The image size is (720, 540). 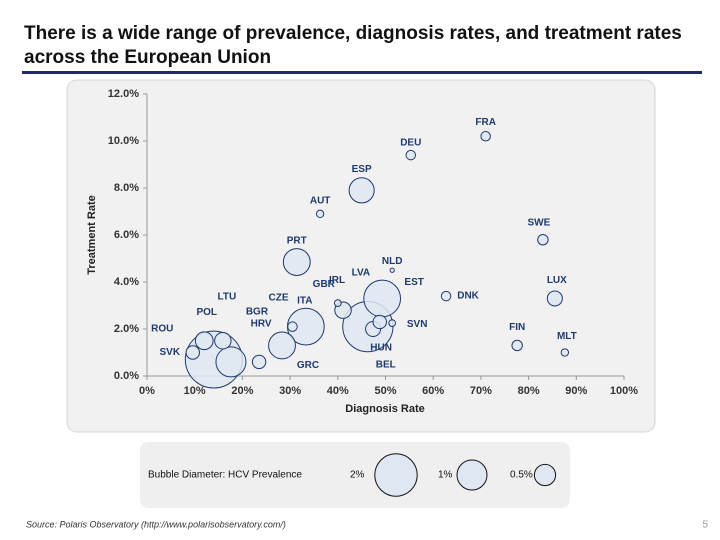 I want to click on size-legend-label: 2%, so click(x=357, y=475).